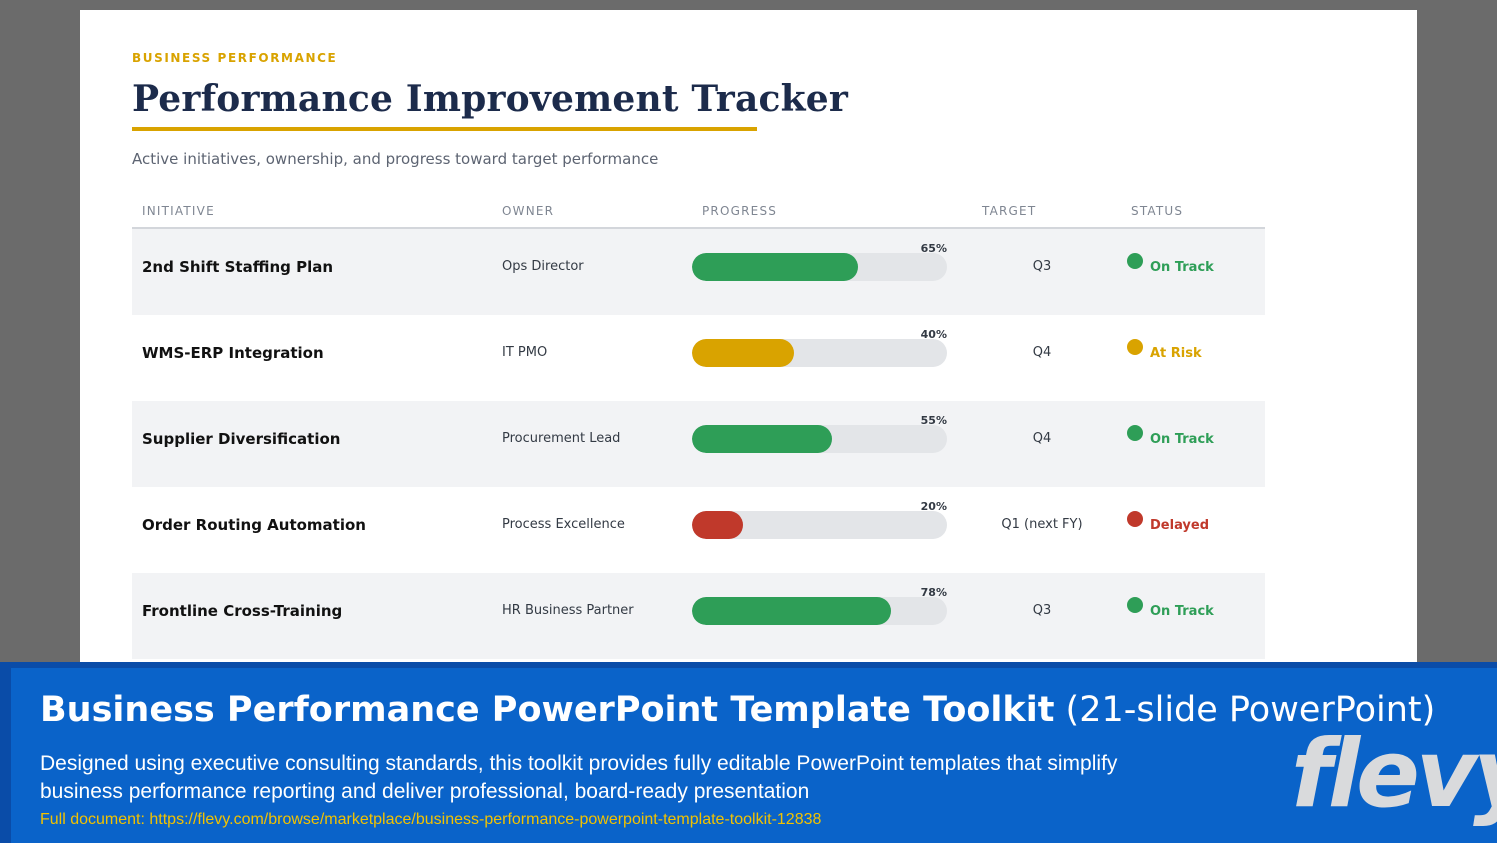  What do you see at coordinates (1042, 524) in the screenshot?
I see `target-quarter: Q1 (next FY)` at bounding box center [1042, 524].